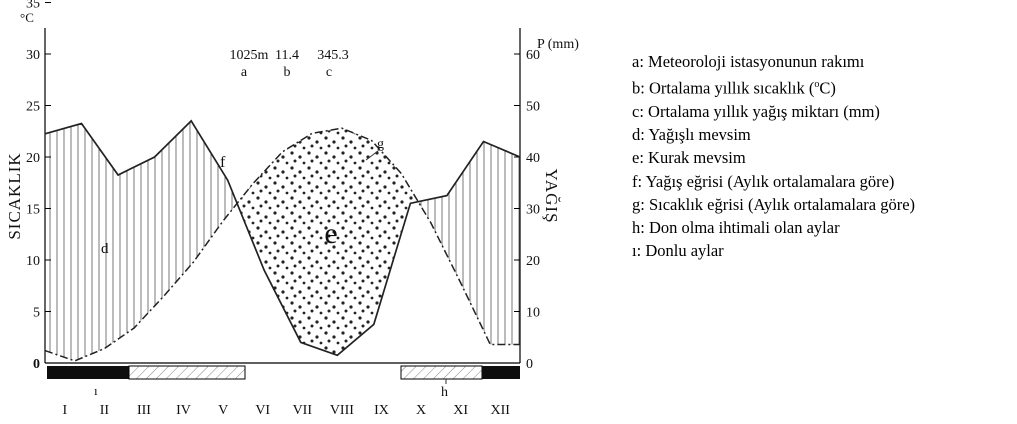 This screenshot has height=424, width=1017. What do you see at coordinates (756, 111) in the screenshot?
I see `legend-item-c: c: Ortalama yıllık yağış miktarı (mm)` at bounding box center [756, 111].